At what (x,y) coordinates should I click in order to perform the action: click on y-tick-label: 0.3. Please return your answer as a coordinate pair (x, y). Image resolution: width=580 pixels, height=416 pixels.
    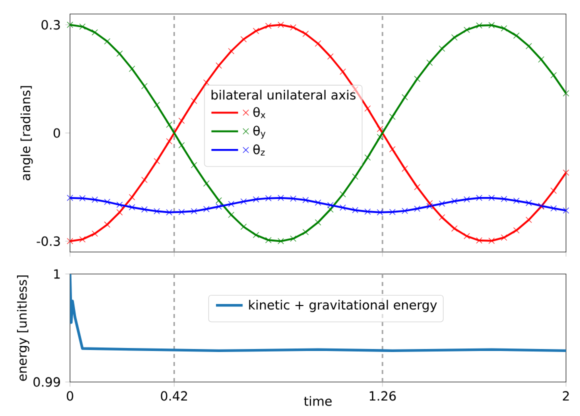
    Looking at the image, I should click on (51, 25).